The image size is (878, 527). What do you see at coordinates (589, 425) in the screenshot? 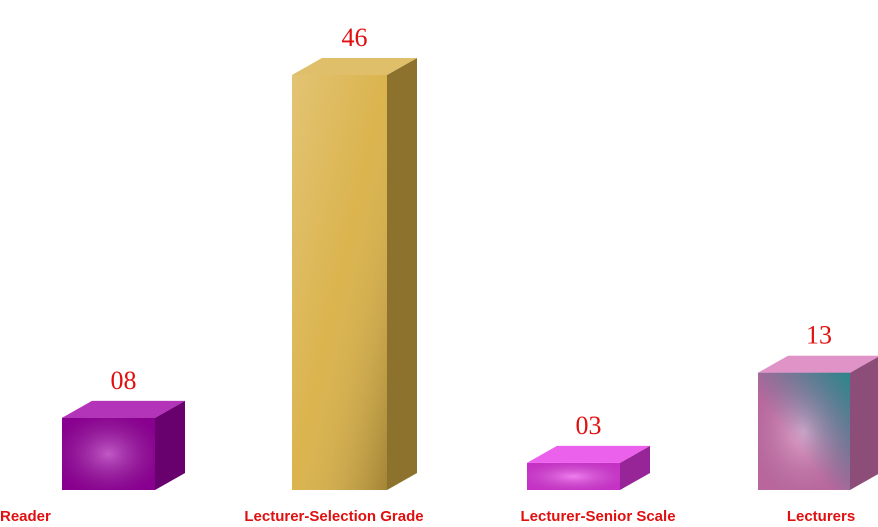
I see `value-label: 03` at bounding box center [589, 425].